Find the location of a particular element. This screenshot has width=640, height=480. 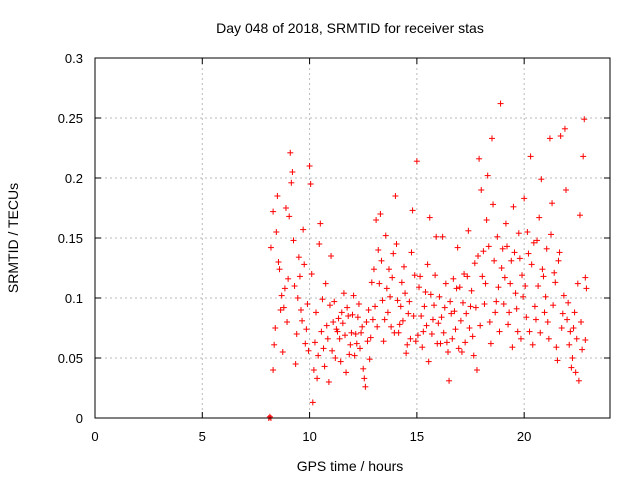

x-axis-label: GPS time / hours is located at coordinates (350, 466).